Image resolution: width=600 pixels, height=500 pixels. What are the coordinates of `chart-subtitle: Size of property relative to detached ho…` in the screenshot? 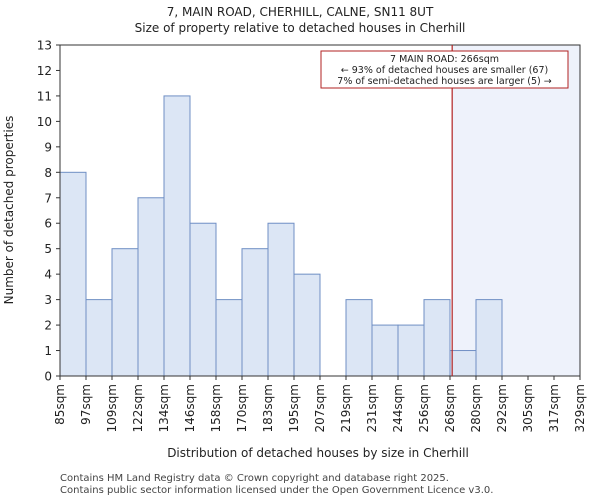 It's located at (300, 28).